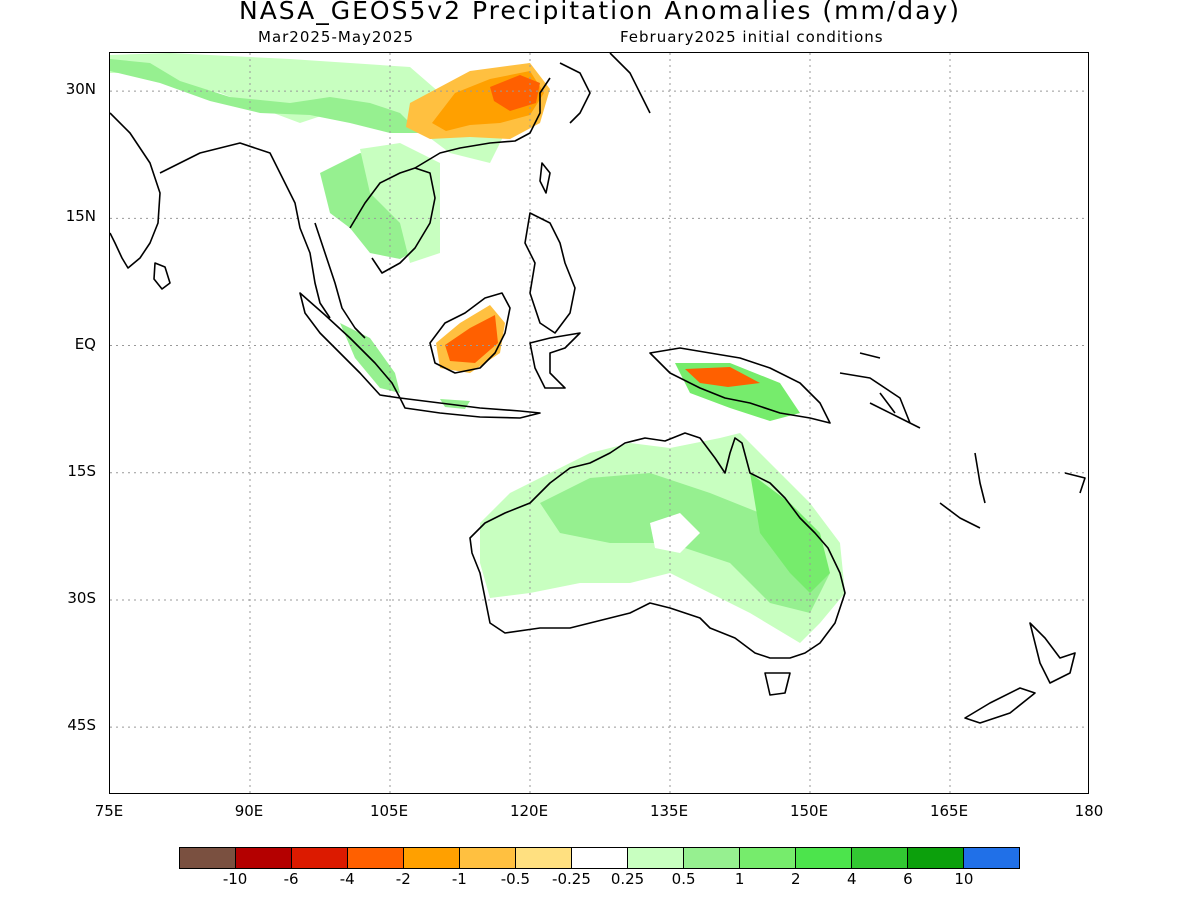 This screenshot has height=900, width=1200. I want to click on coast-java, so click(470, 408).